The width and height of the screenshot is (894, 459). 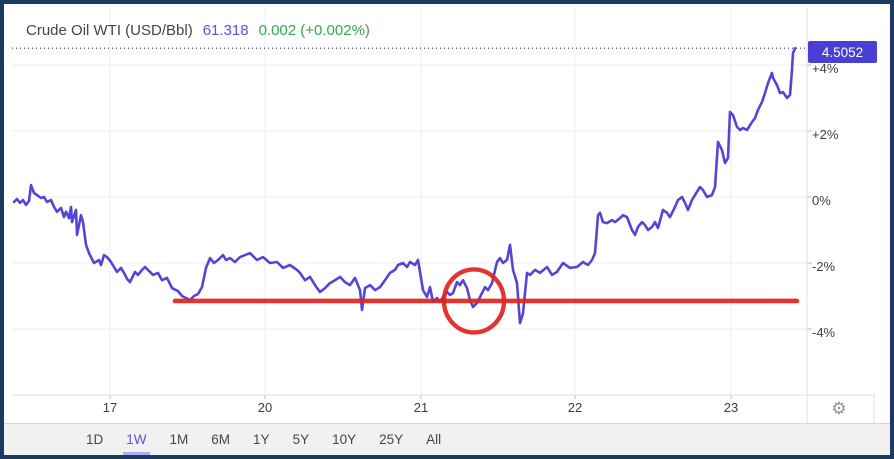 I want to click on x-axis-label: 17, so click(x=110, y=407).